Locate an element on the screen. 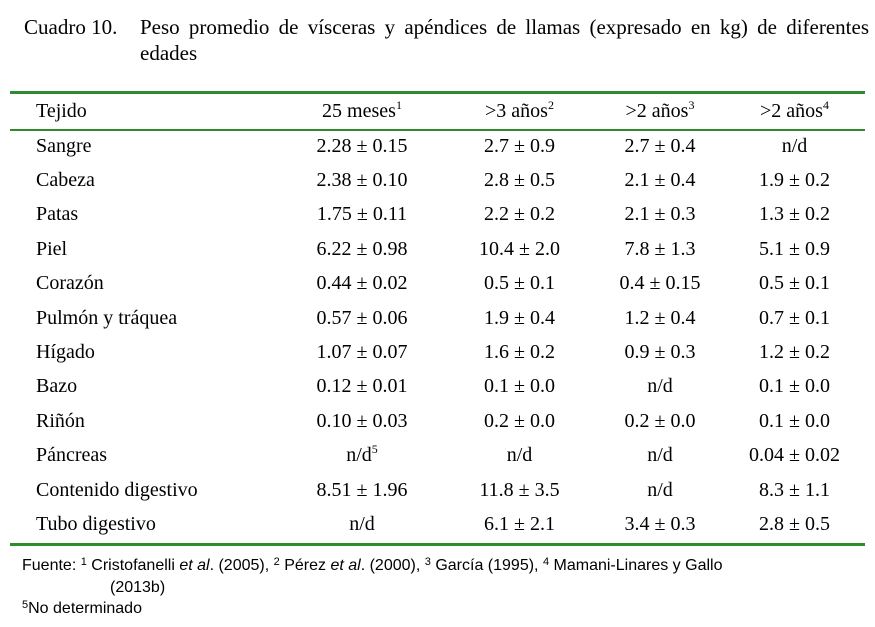  value-cell: 0.4 ± 0.15 is located at coordinates (660, 283).